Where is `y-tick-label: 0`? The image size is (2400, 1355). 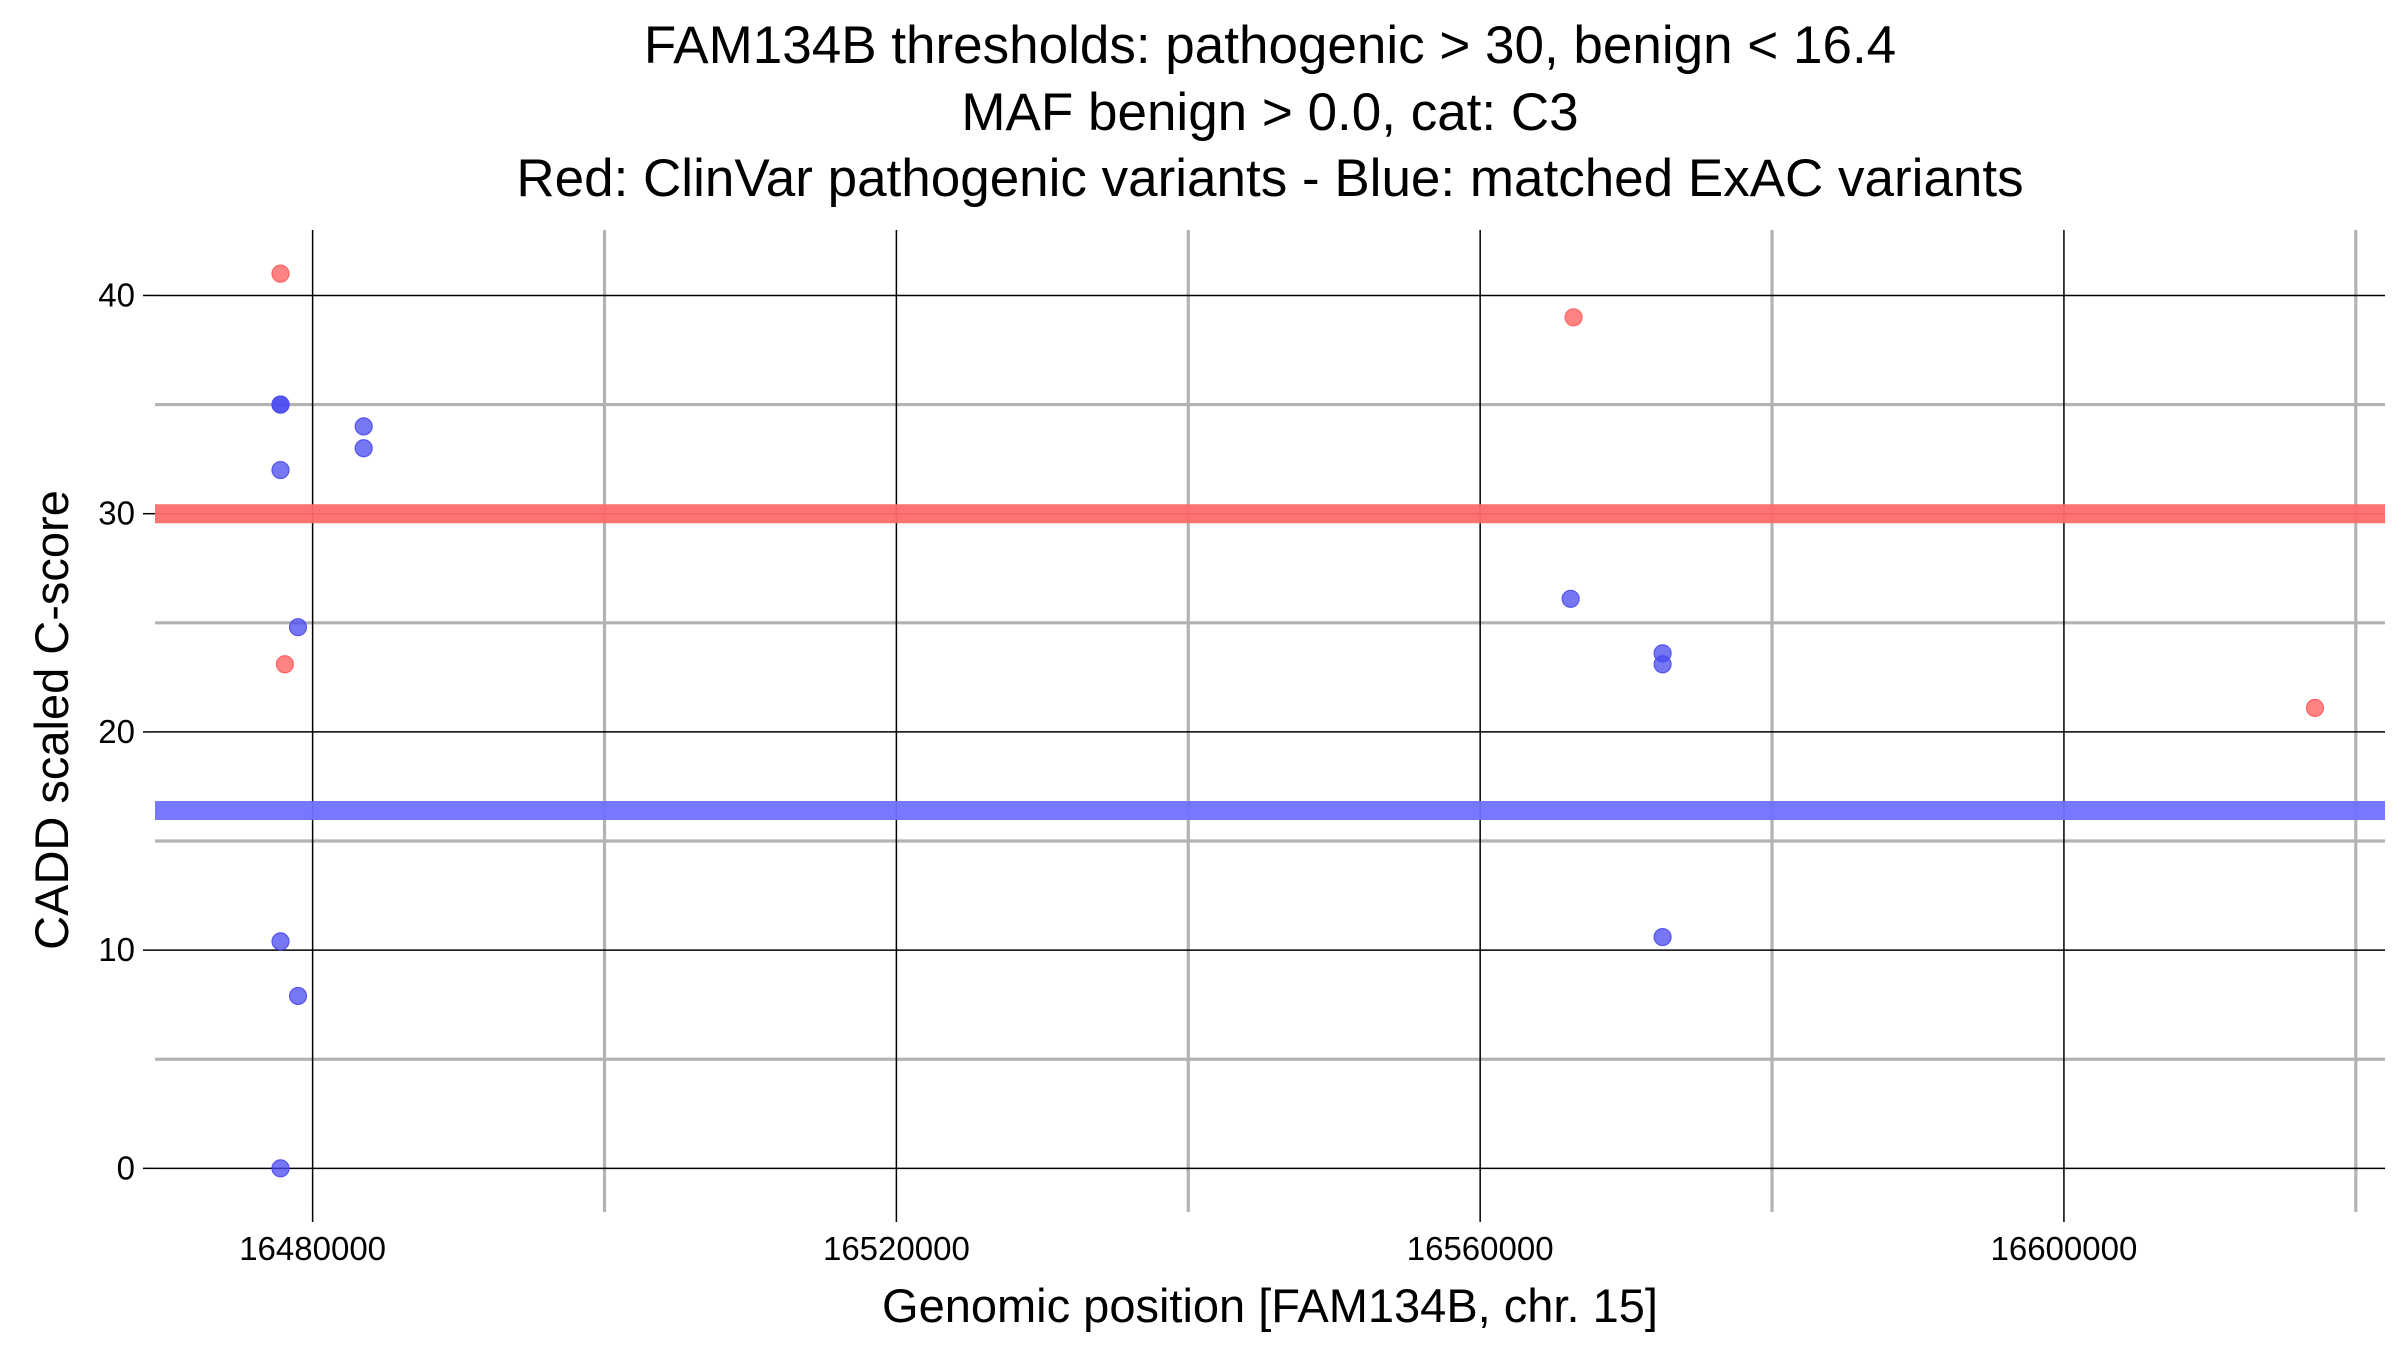 y-tick-label: 0 is located at coordinates (126, 1167).